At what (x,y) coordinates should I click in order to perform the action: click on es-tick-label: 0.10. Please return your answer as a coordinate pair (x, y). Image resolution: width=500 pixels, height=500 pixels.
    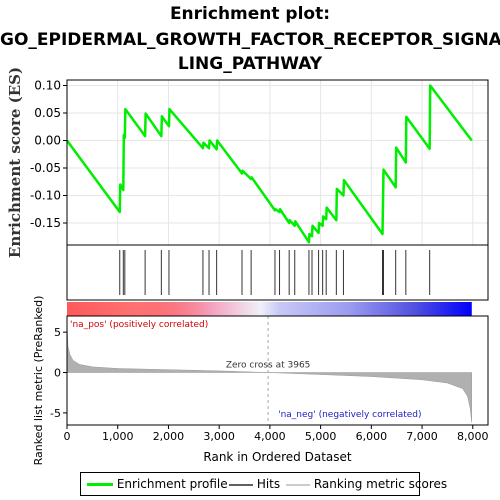
    Looking at the image, I should click on (47, 86).